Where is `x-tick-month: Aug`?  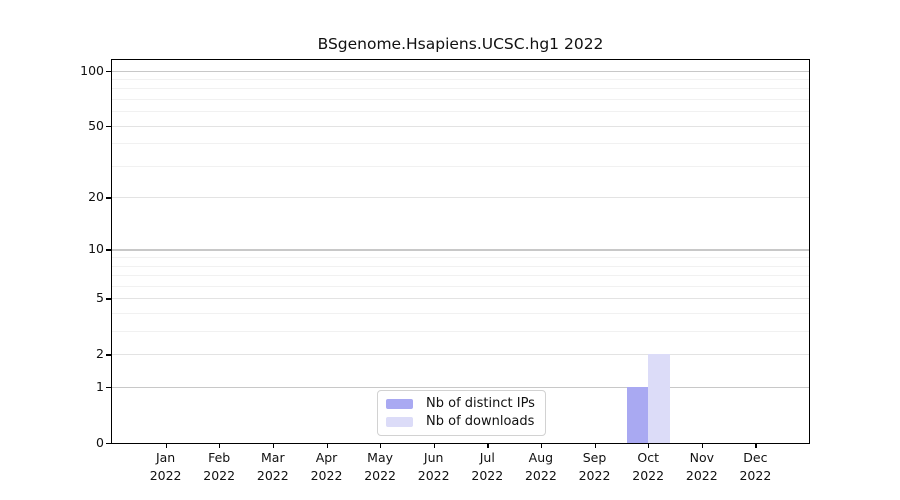 x-tick-month: Aug is located at coordinates (541, 457).